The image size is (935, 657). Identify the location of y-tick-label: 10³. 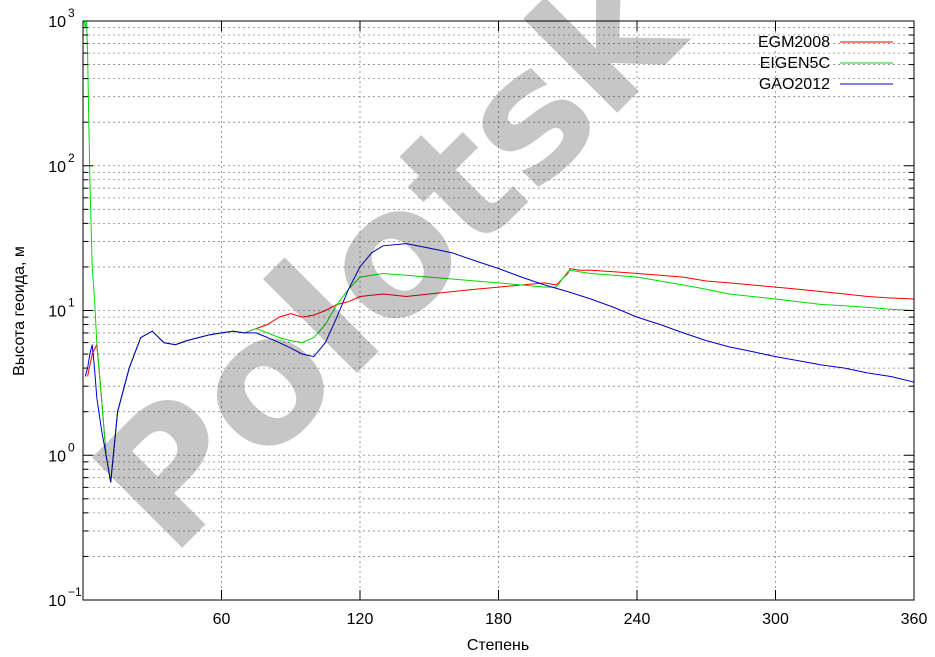
(61, 18).